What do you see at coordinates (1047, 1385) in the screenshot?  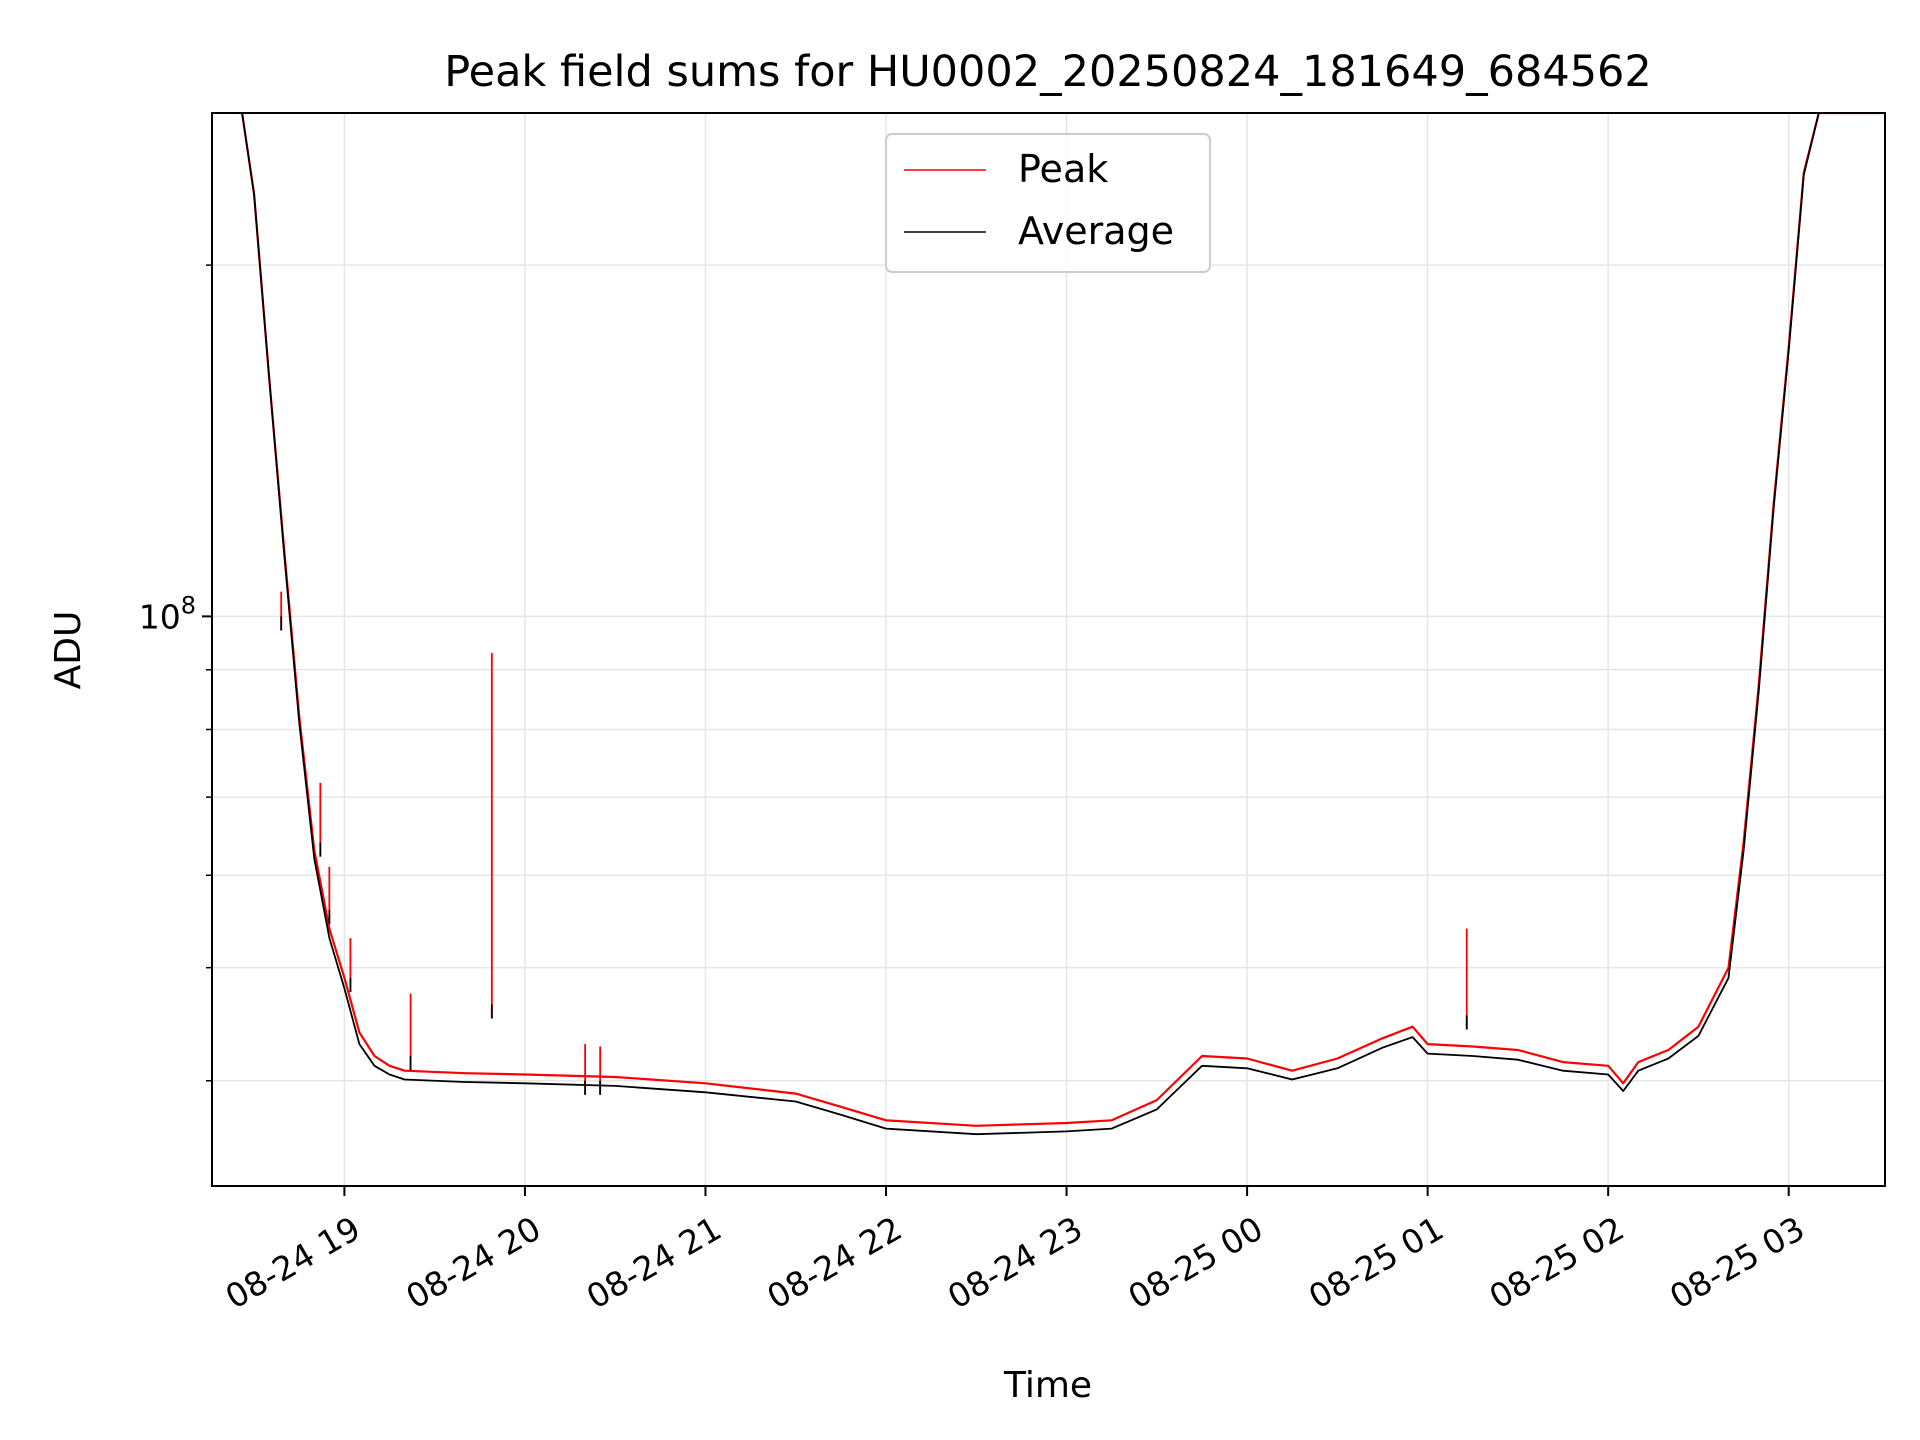 I see `x-axis-label: Time` at bounding box center [1047, 1385].